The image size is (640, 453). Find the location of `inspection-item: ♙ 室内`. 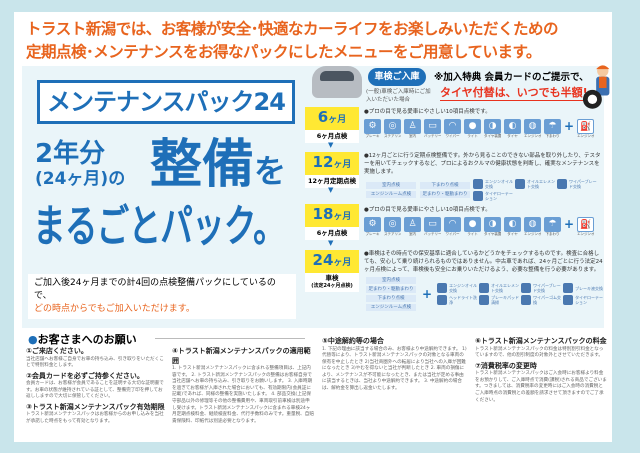

inspection-item: ♙ 室内 is located at coordinates (412, 227).